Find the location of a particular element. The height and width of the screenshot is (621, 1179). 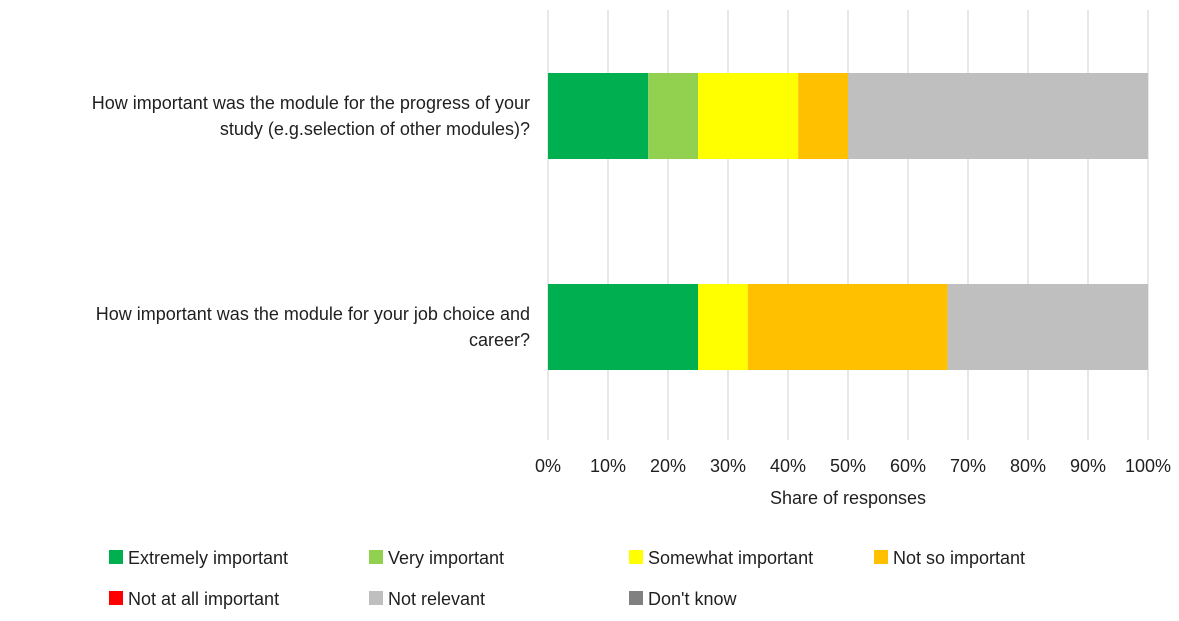

category-label: study (e.g.selection of other modules)? is located at coordinates (375, 129).